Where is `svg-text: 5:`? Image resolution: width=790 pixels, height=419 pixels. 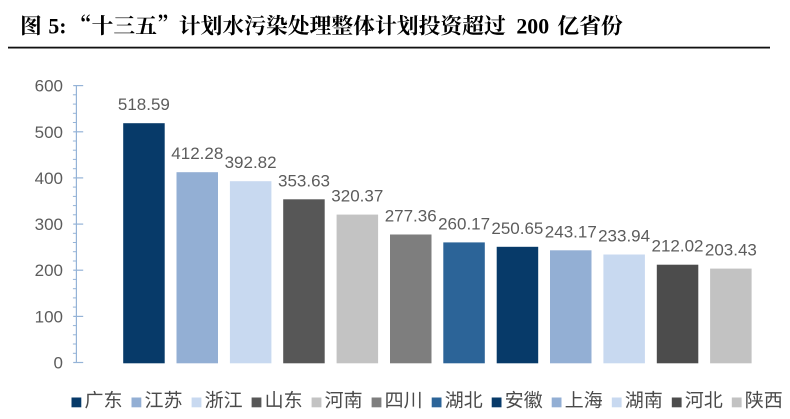 svg-text: 5: is located at coordinates (57, 26).